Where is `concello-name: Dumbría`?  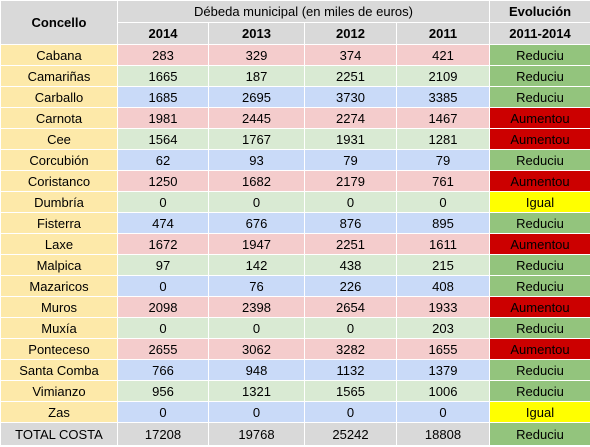
concello-name: Dumbría is located at coordinates (59, 202).